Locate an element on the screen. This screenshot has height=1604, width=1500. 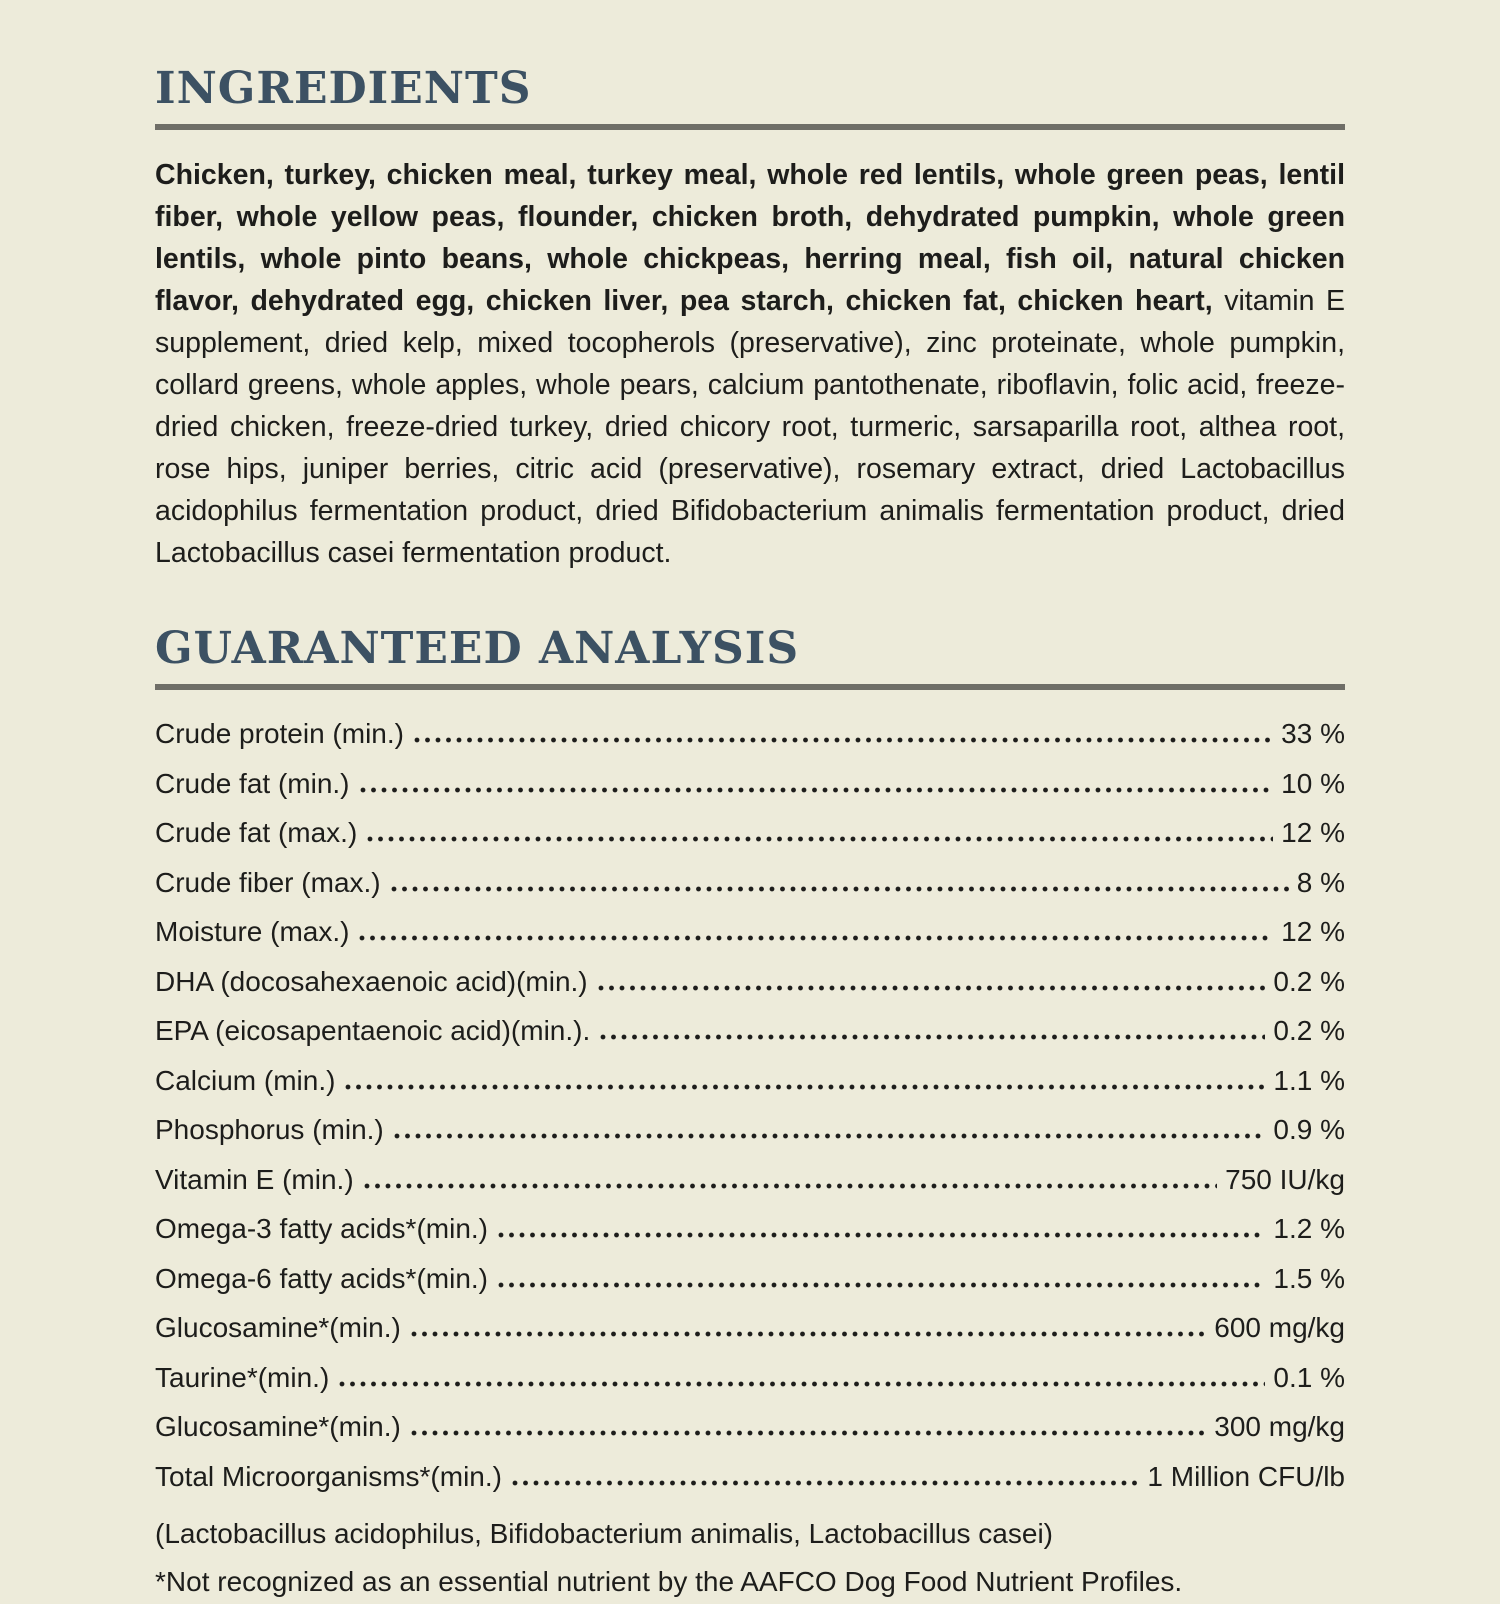
analysis-row-value: 750 IU/kg is located at coordinates (1285, 1179).